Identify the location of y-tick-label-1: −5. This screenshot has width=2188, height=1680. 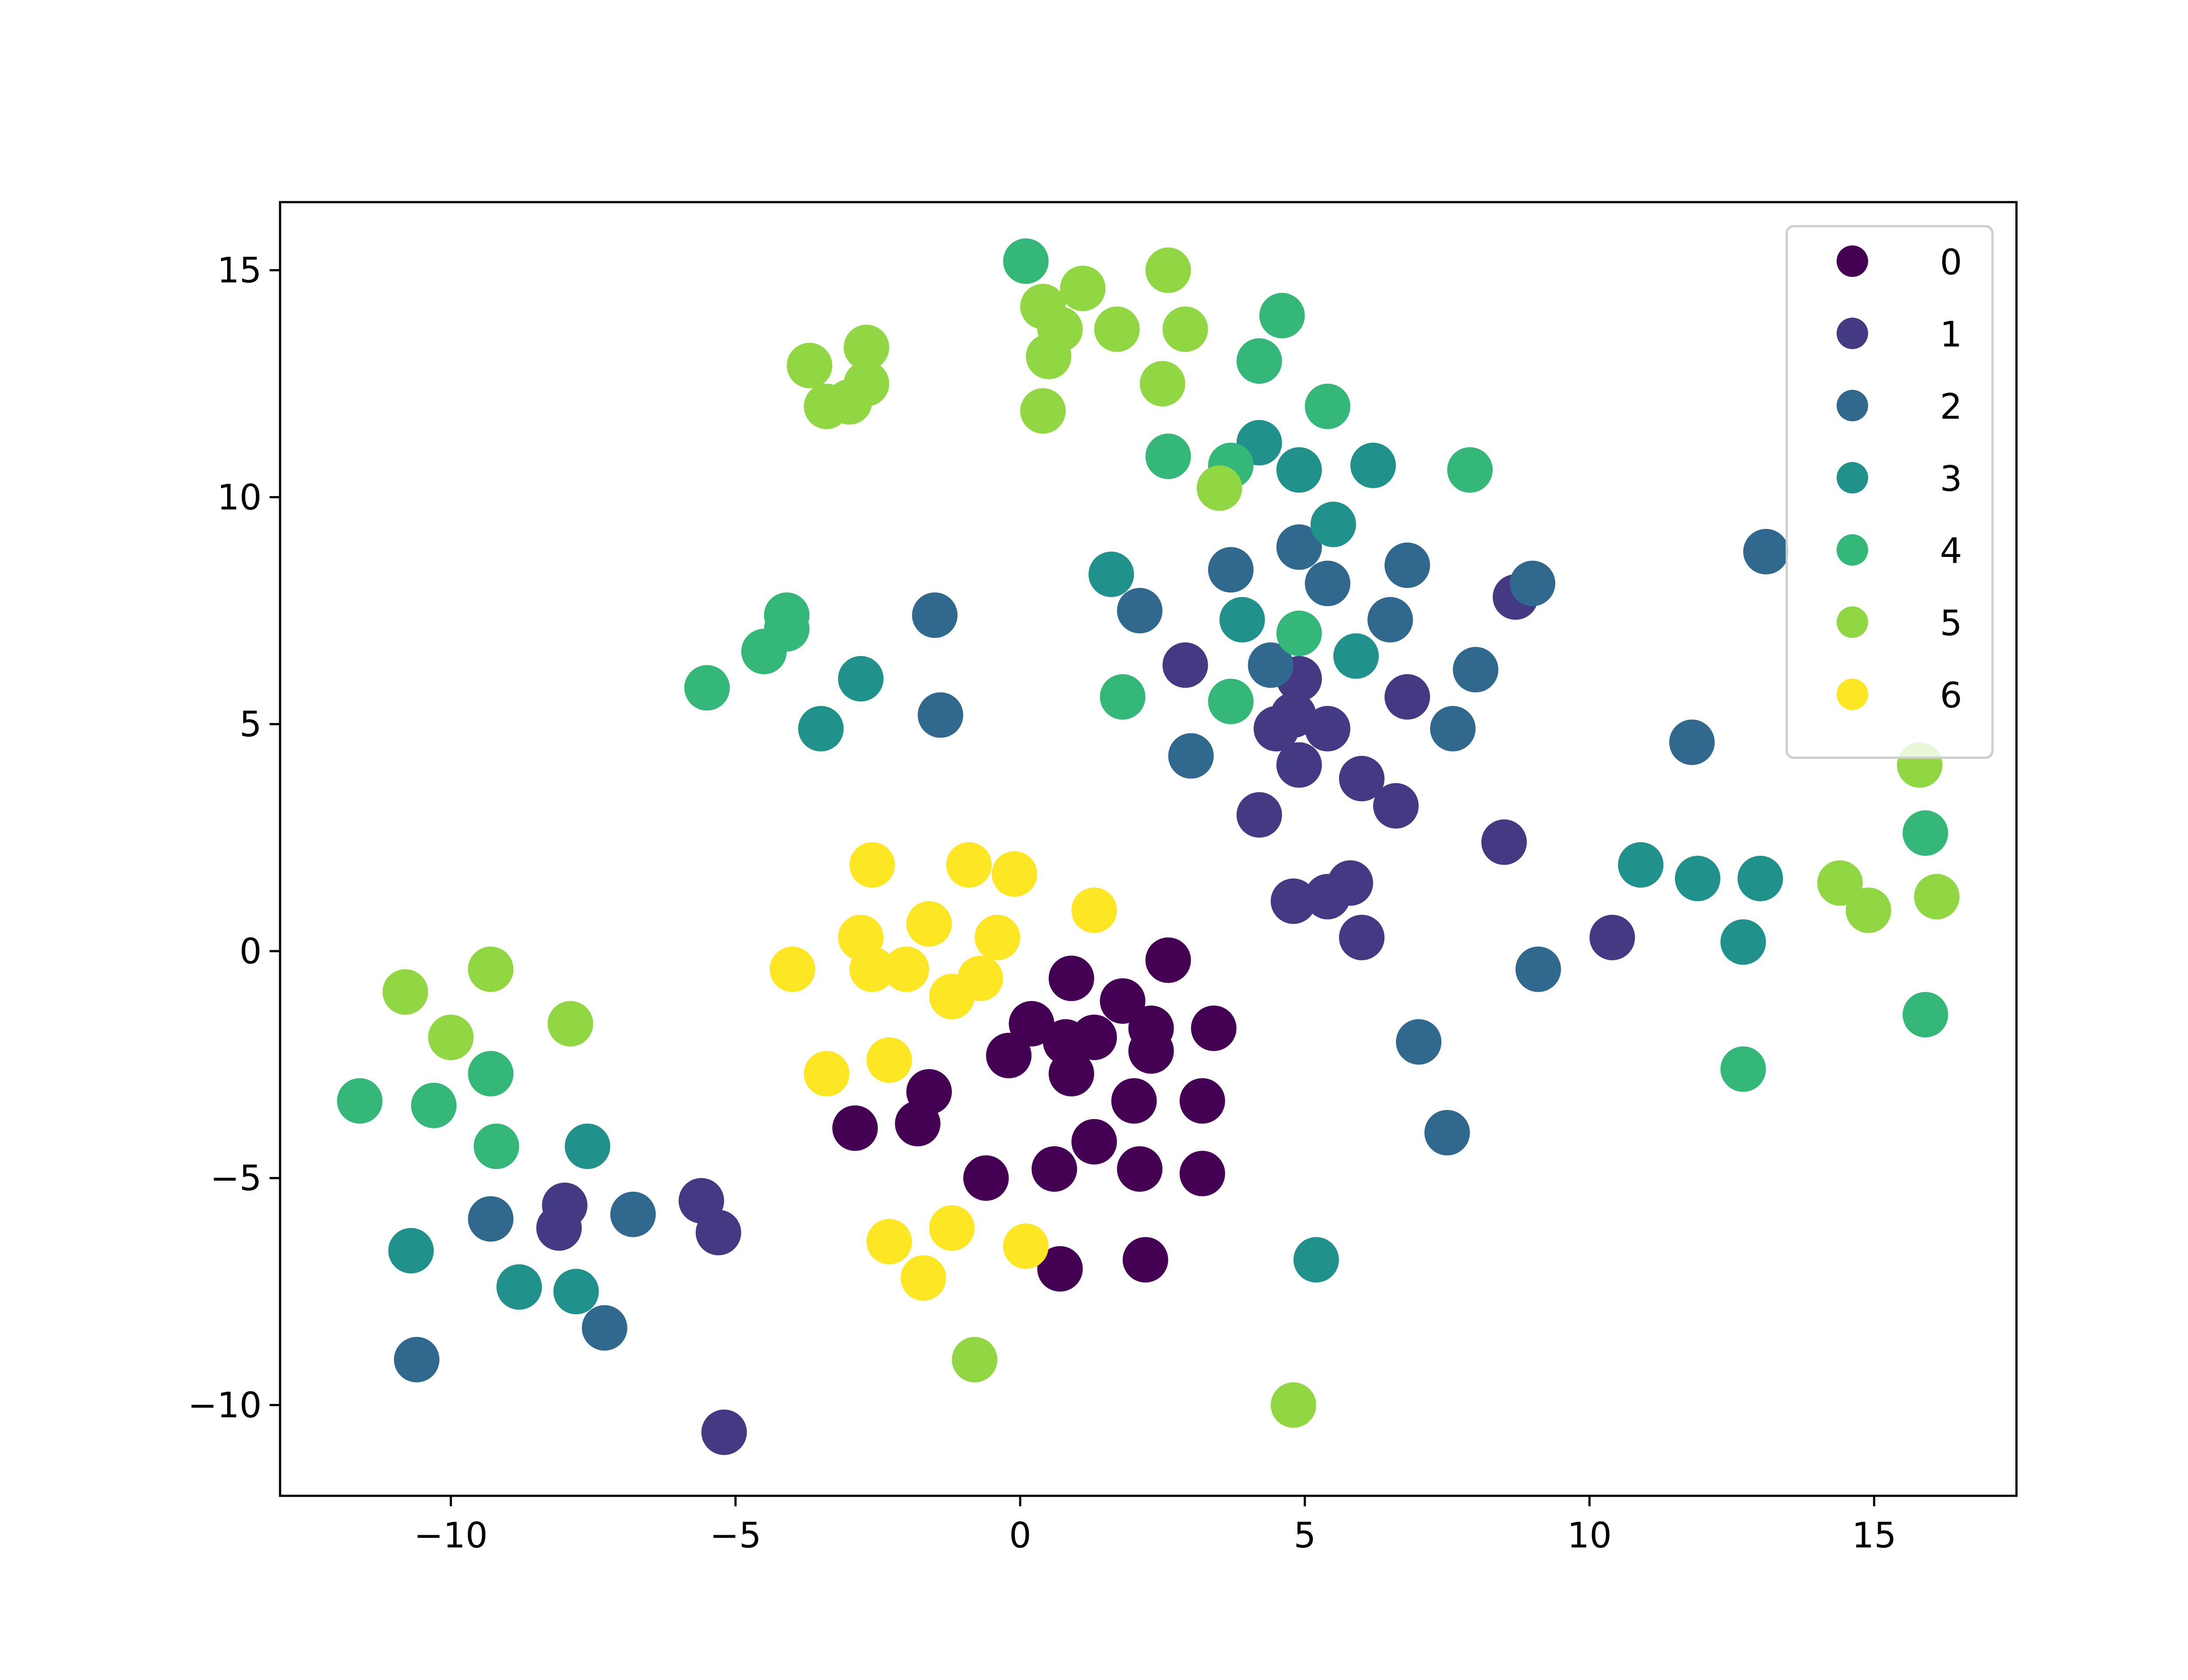
(236, 1178).